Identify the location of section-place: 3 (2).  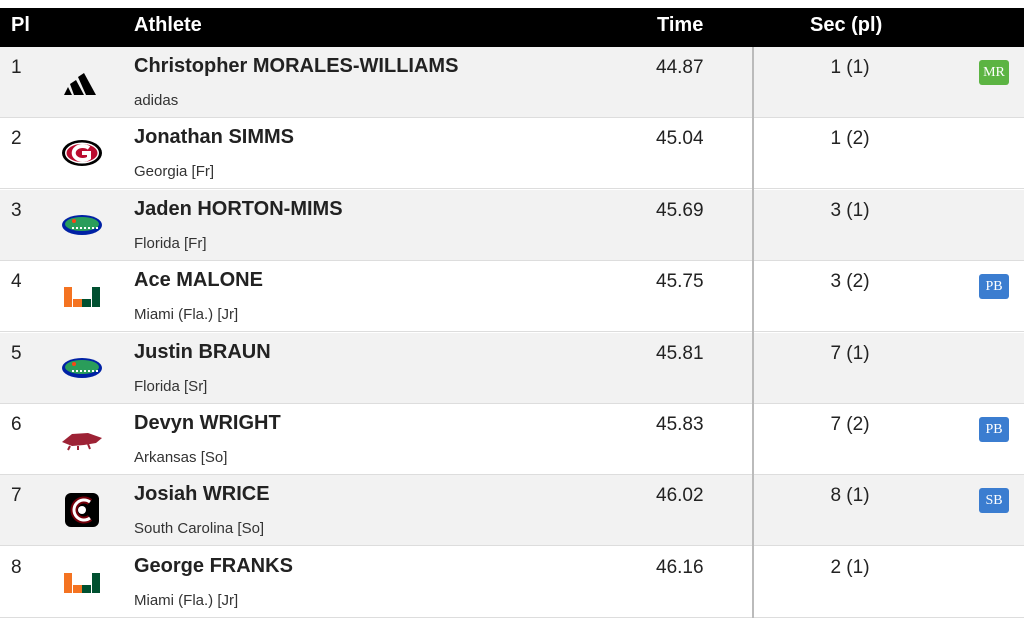
(850, 282).